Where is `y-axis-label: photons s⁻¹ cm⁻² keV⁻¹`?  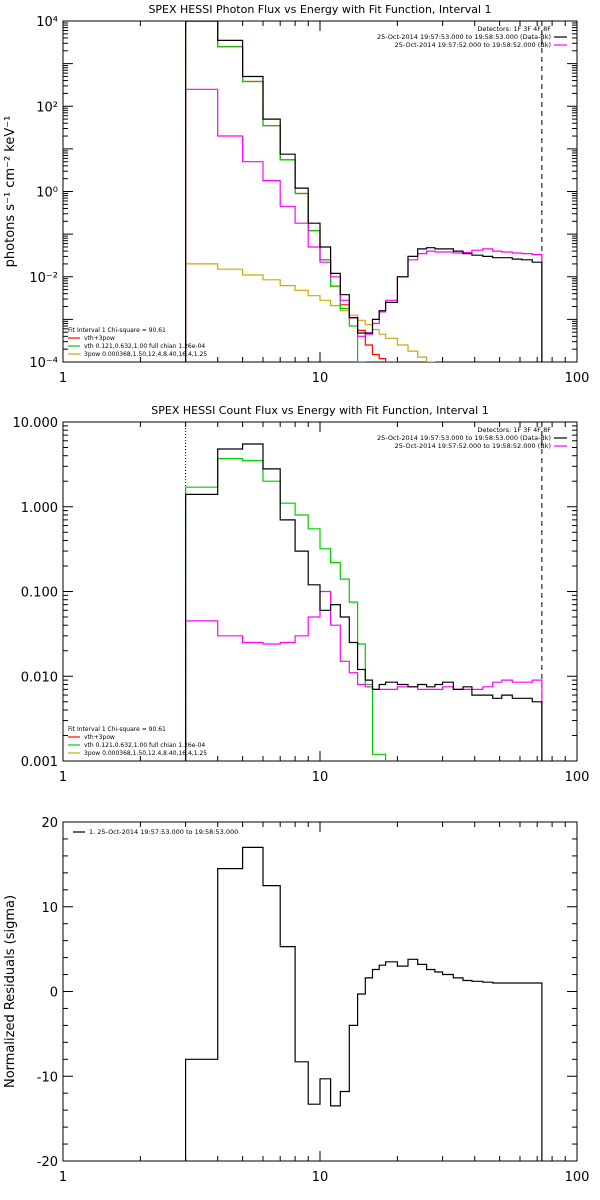
y-axis-label: photons s⁻¹ cm⁻² keV⁻¹ is located at coordinates (10, 192).